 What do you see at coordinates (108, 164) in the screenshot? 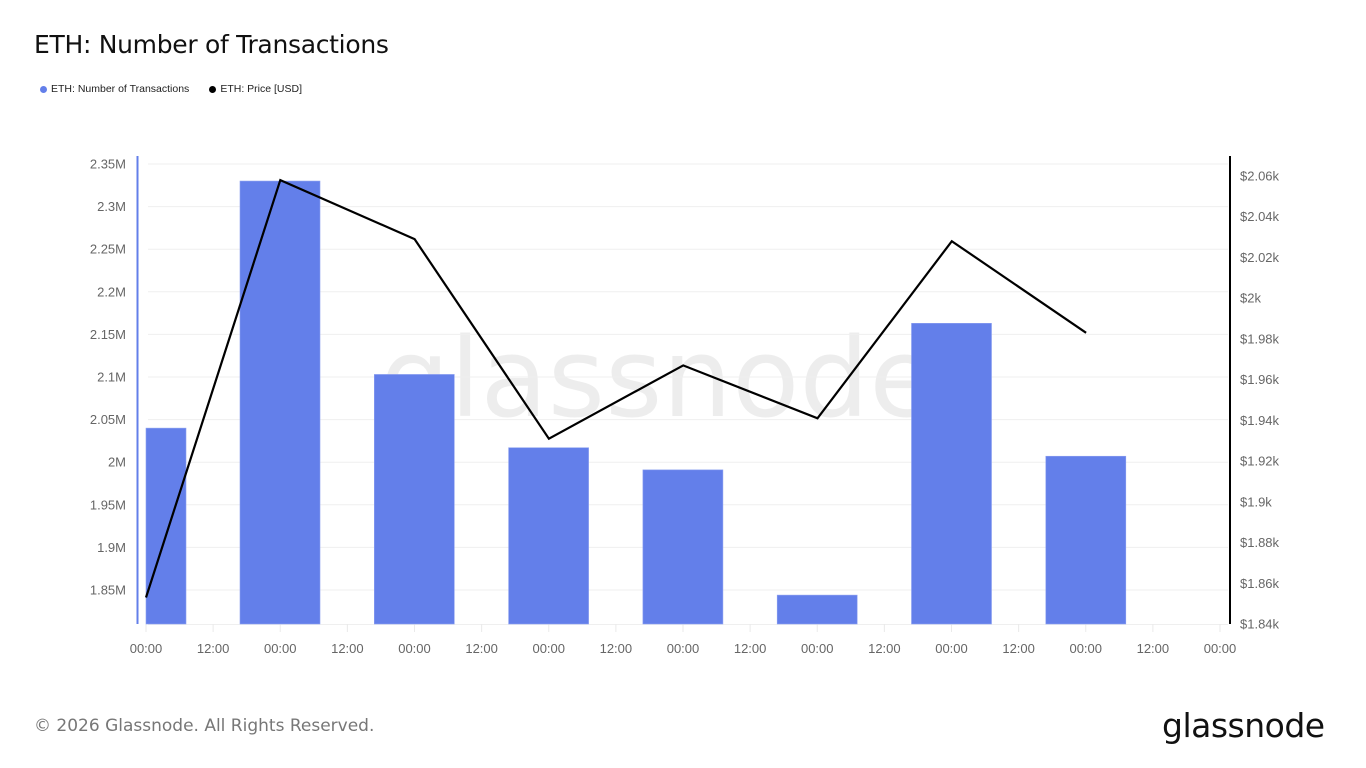
I see `y-left-tick-label: 2.35M` at bounding box center [108, 164].